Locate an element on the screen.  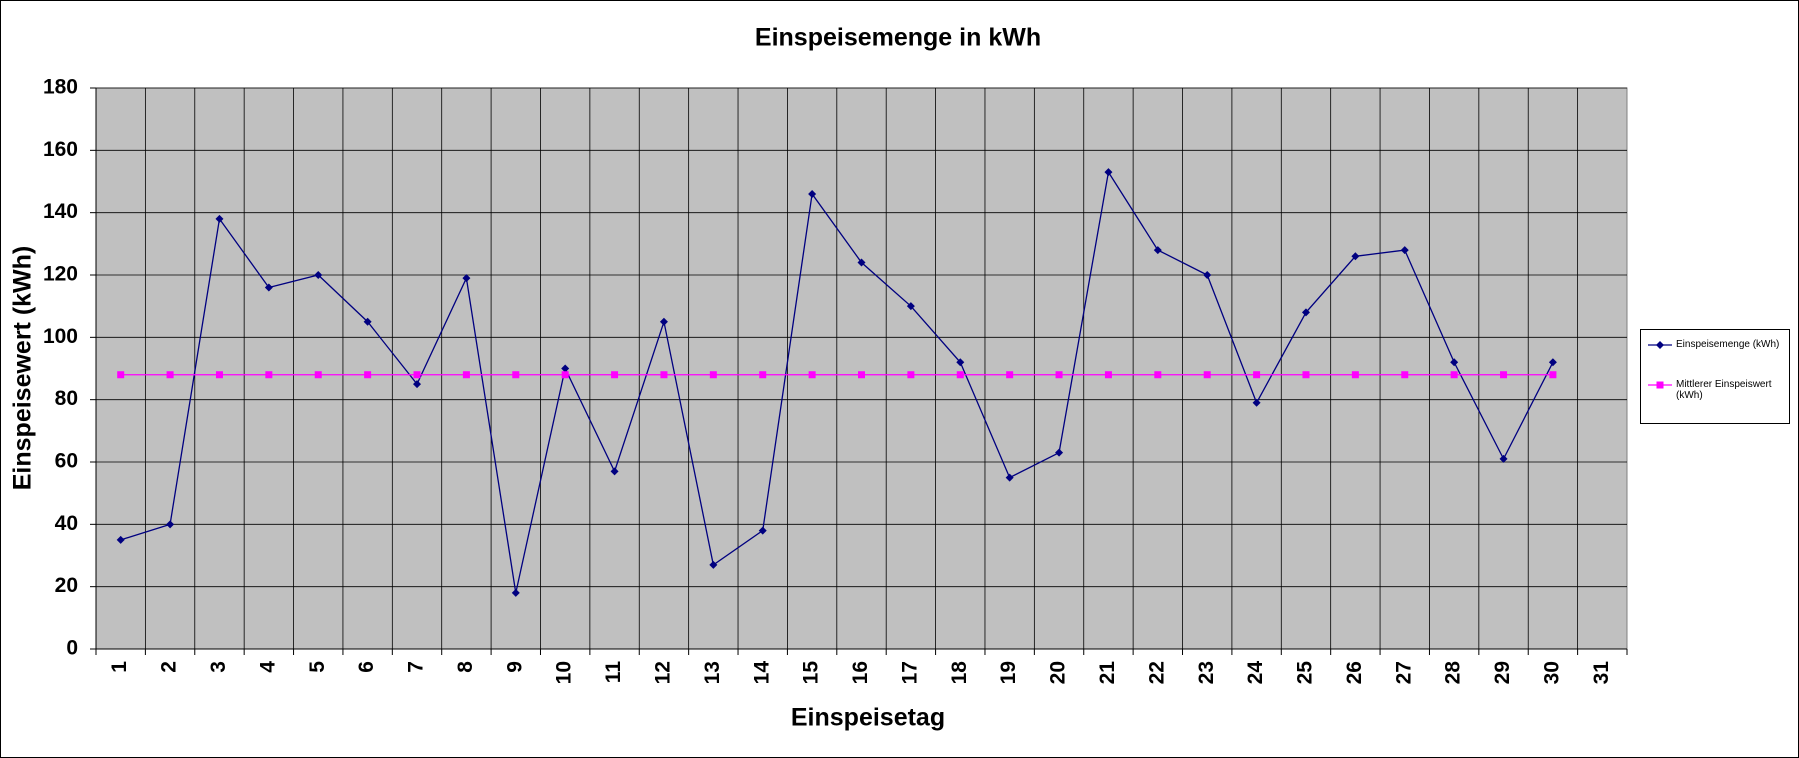
x-tick-label: 25 is located at coordinates (1305, 673).